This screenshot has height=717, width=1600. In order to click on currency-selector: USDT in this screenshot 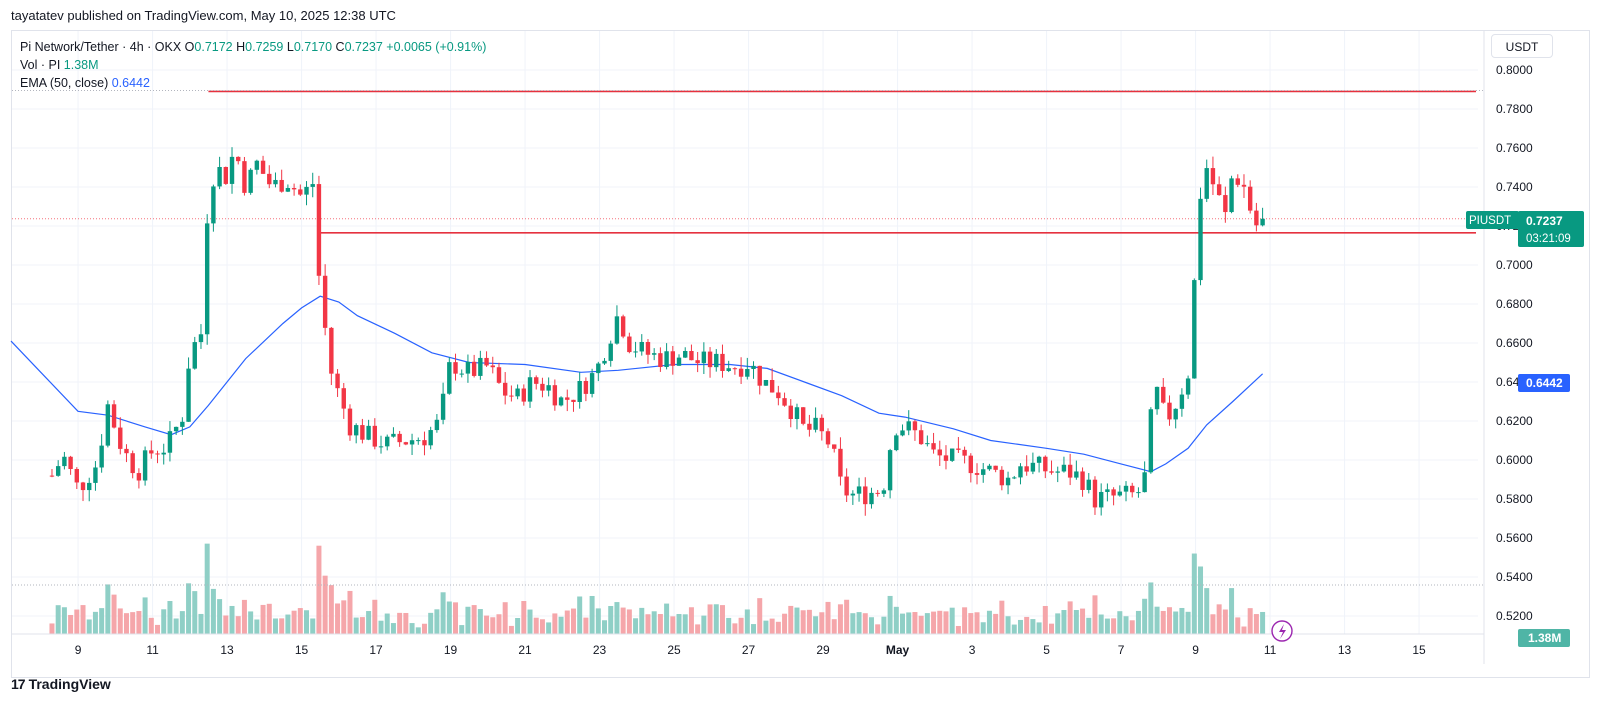, I will do `click(1522, 46)`.